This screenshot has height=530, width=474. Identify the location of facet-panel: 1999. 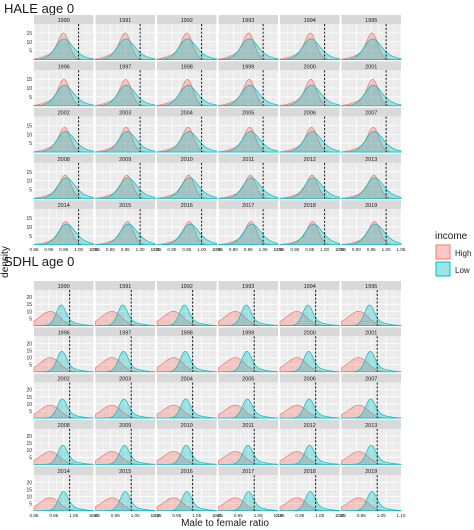
(248, 350).